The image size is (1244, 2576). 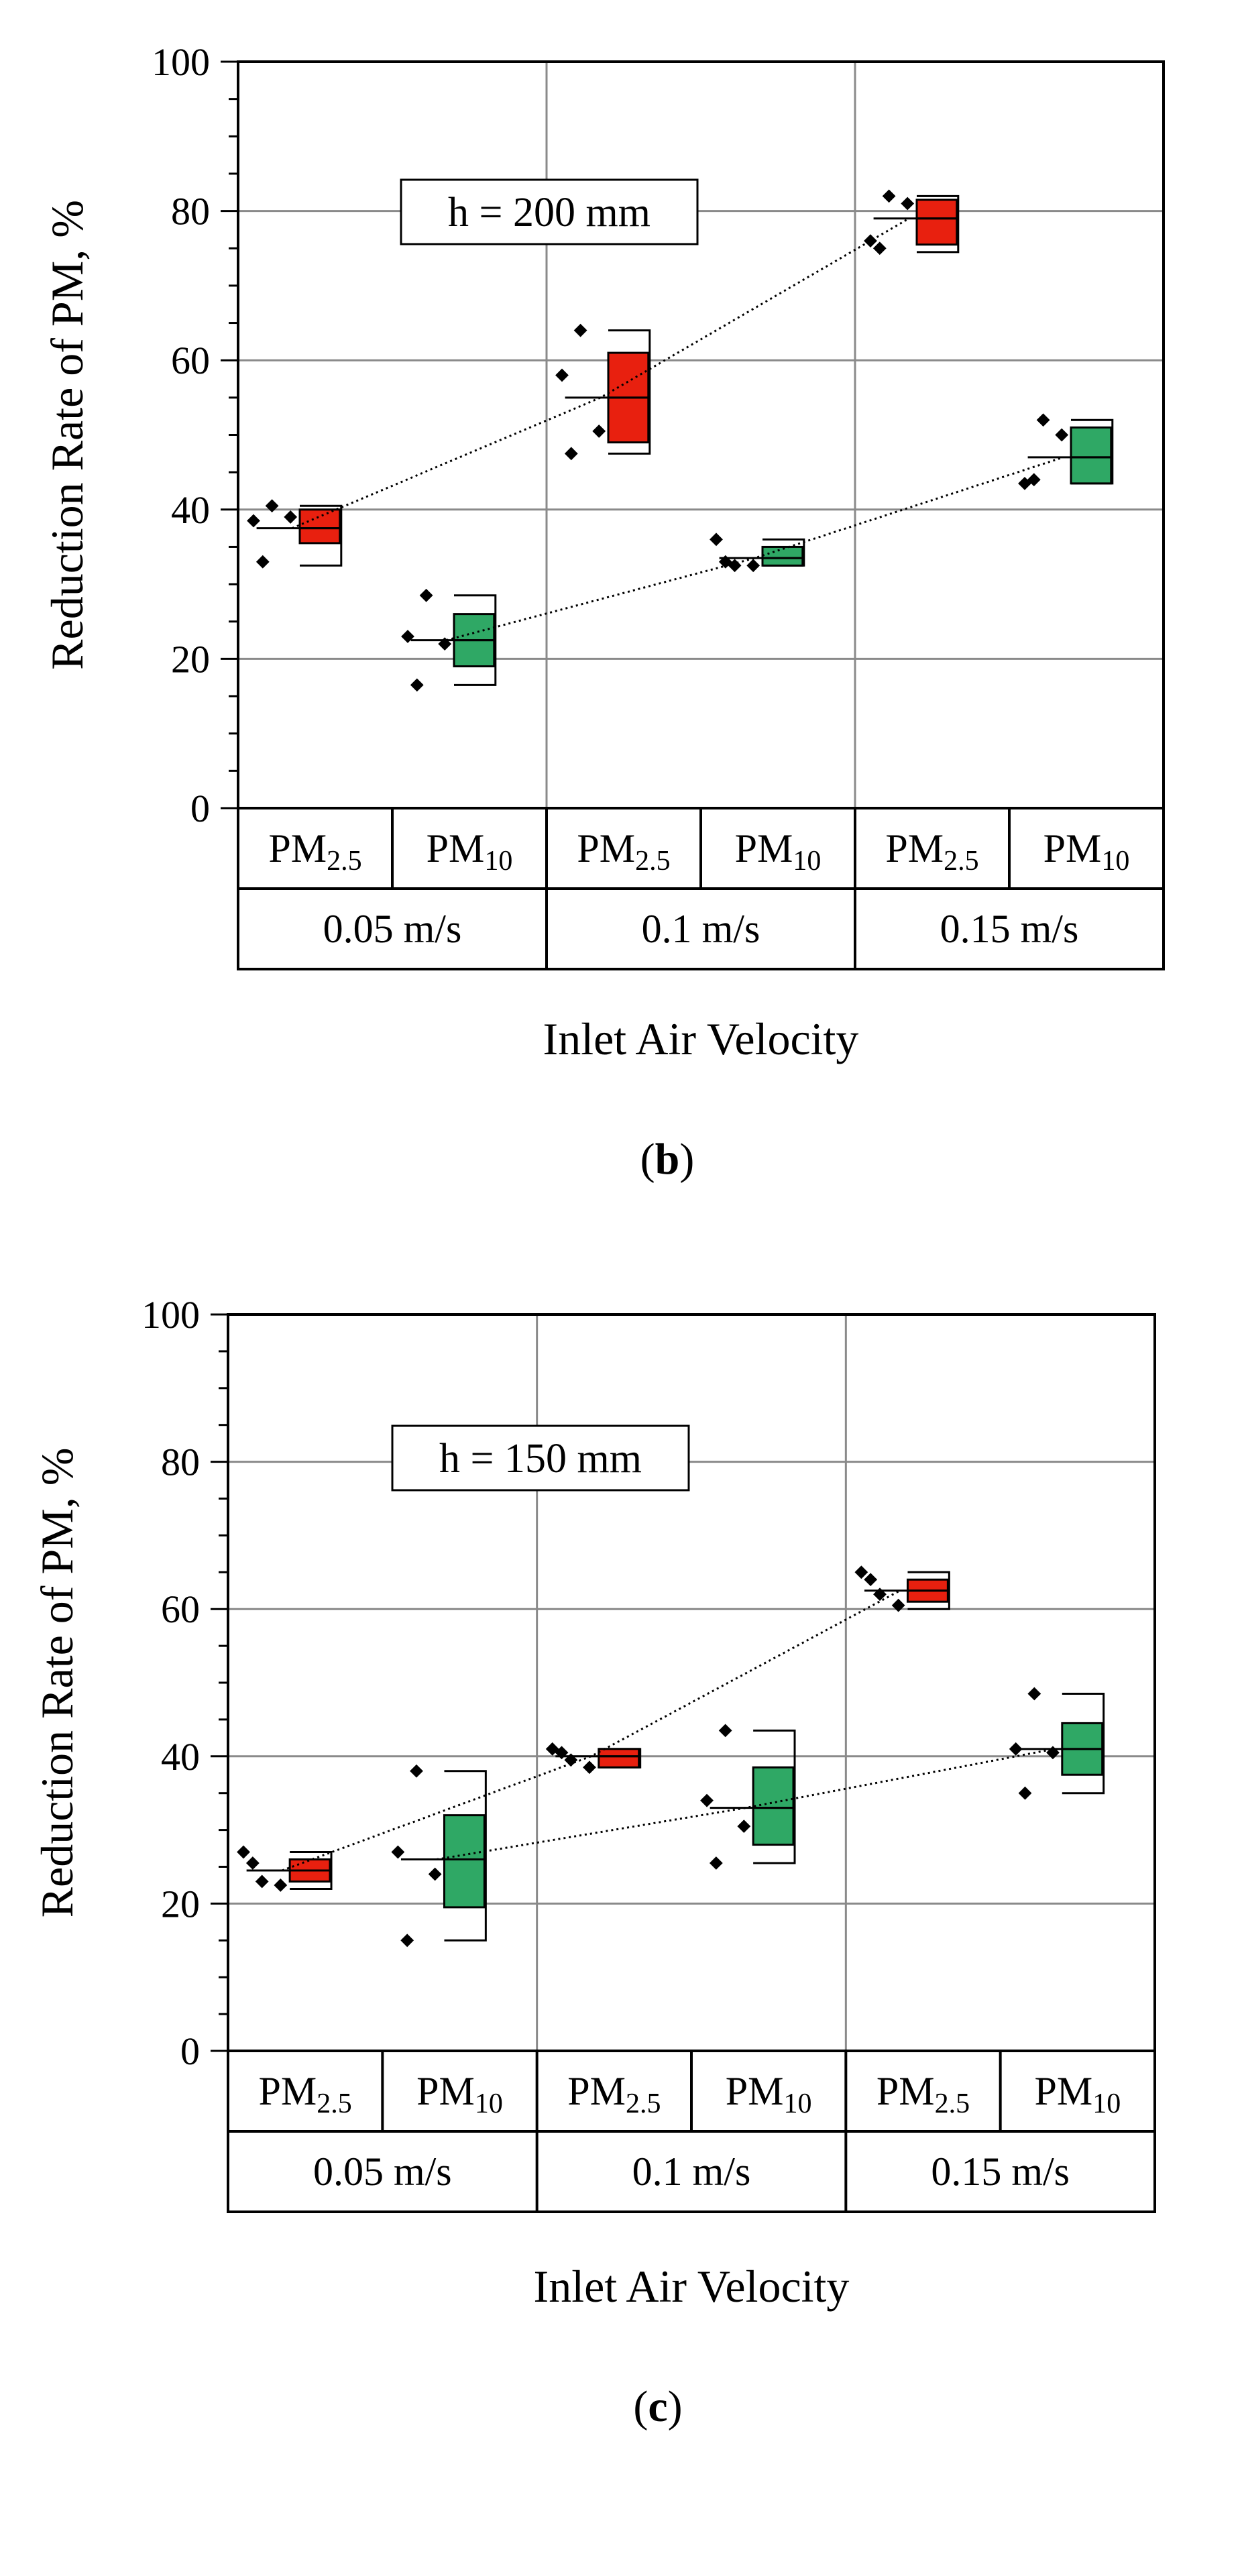 What do you see at coordinates (667, 1159) in the screenshot?
I see `panel-label: (b)` at bounding box center [667, 1159].